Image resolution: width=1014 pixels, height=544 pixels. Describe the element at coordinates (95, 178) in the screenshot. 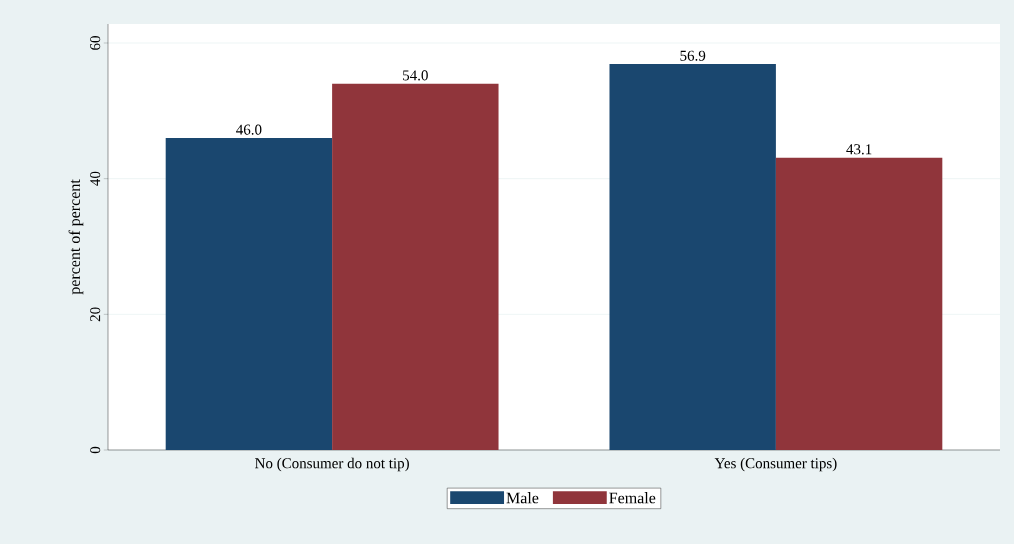

I see `y-tick-label: 40` at that location.